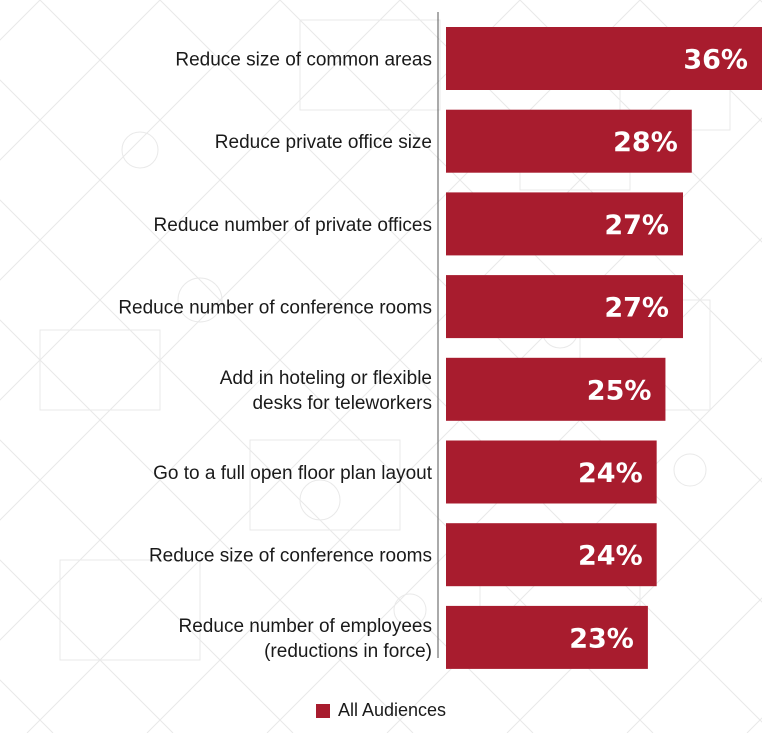  What do you see at coordinates (290, 556) in the screenshot?
I see `category-label: Reduce size of conference rooms` at bounding box center [290, 556].